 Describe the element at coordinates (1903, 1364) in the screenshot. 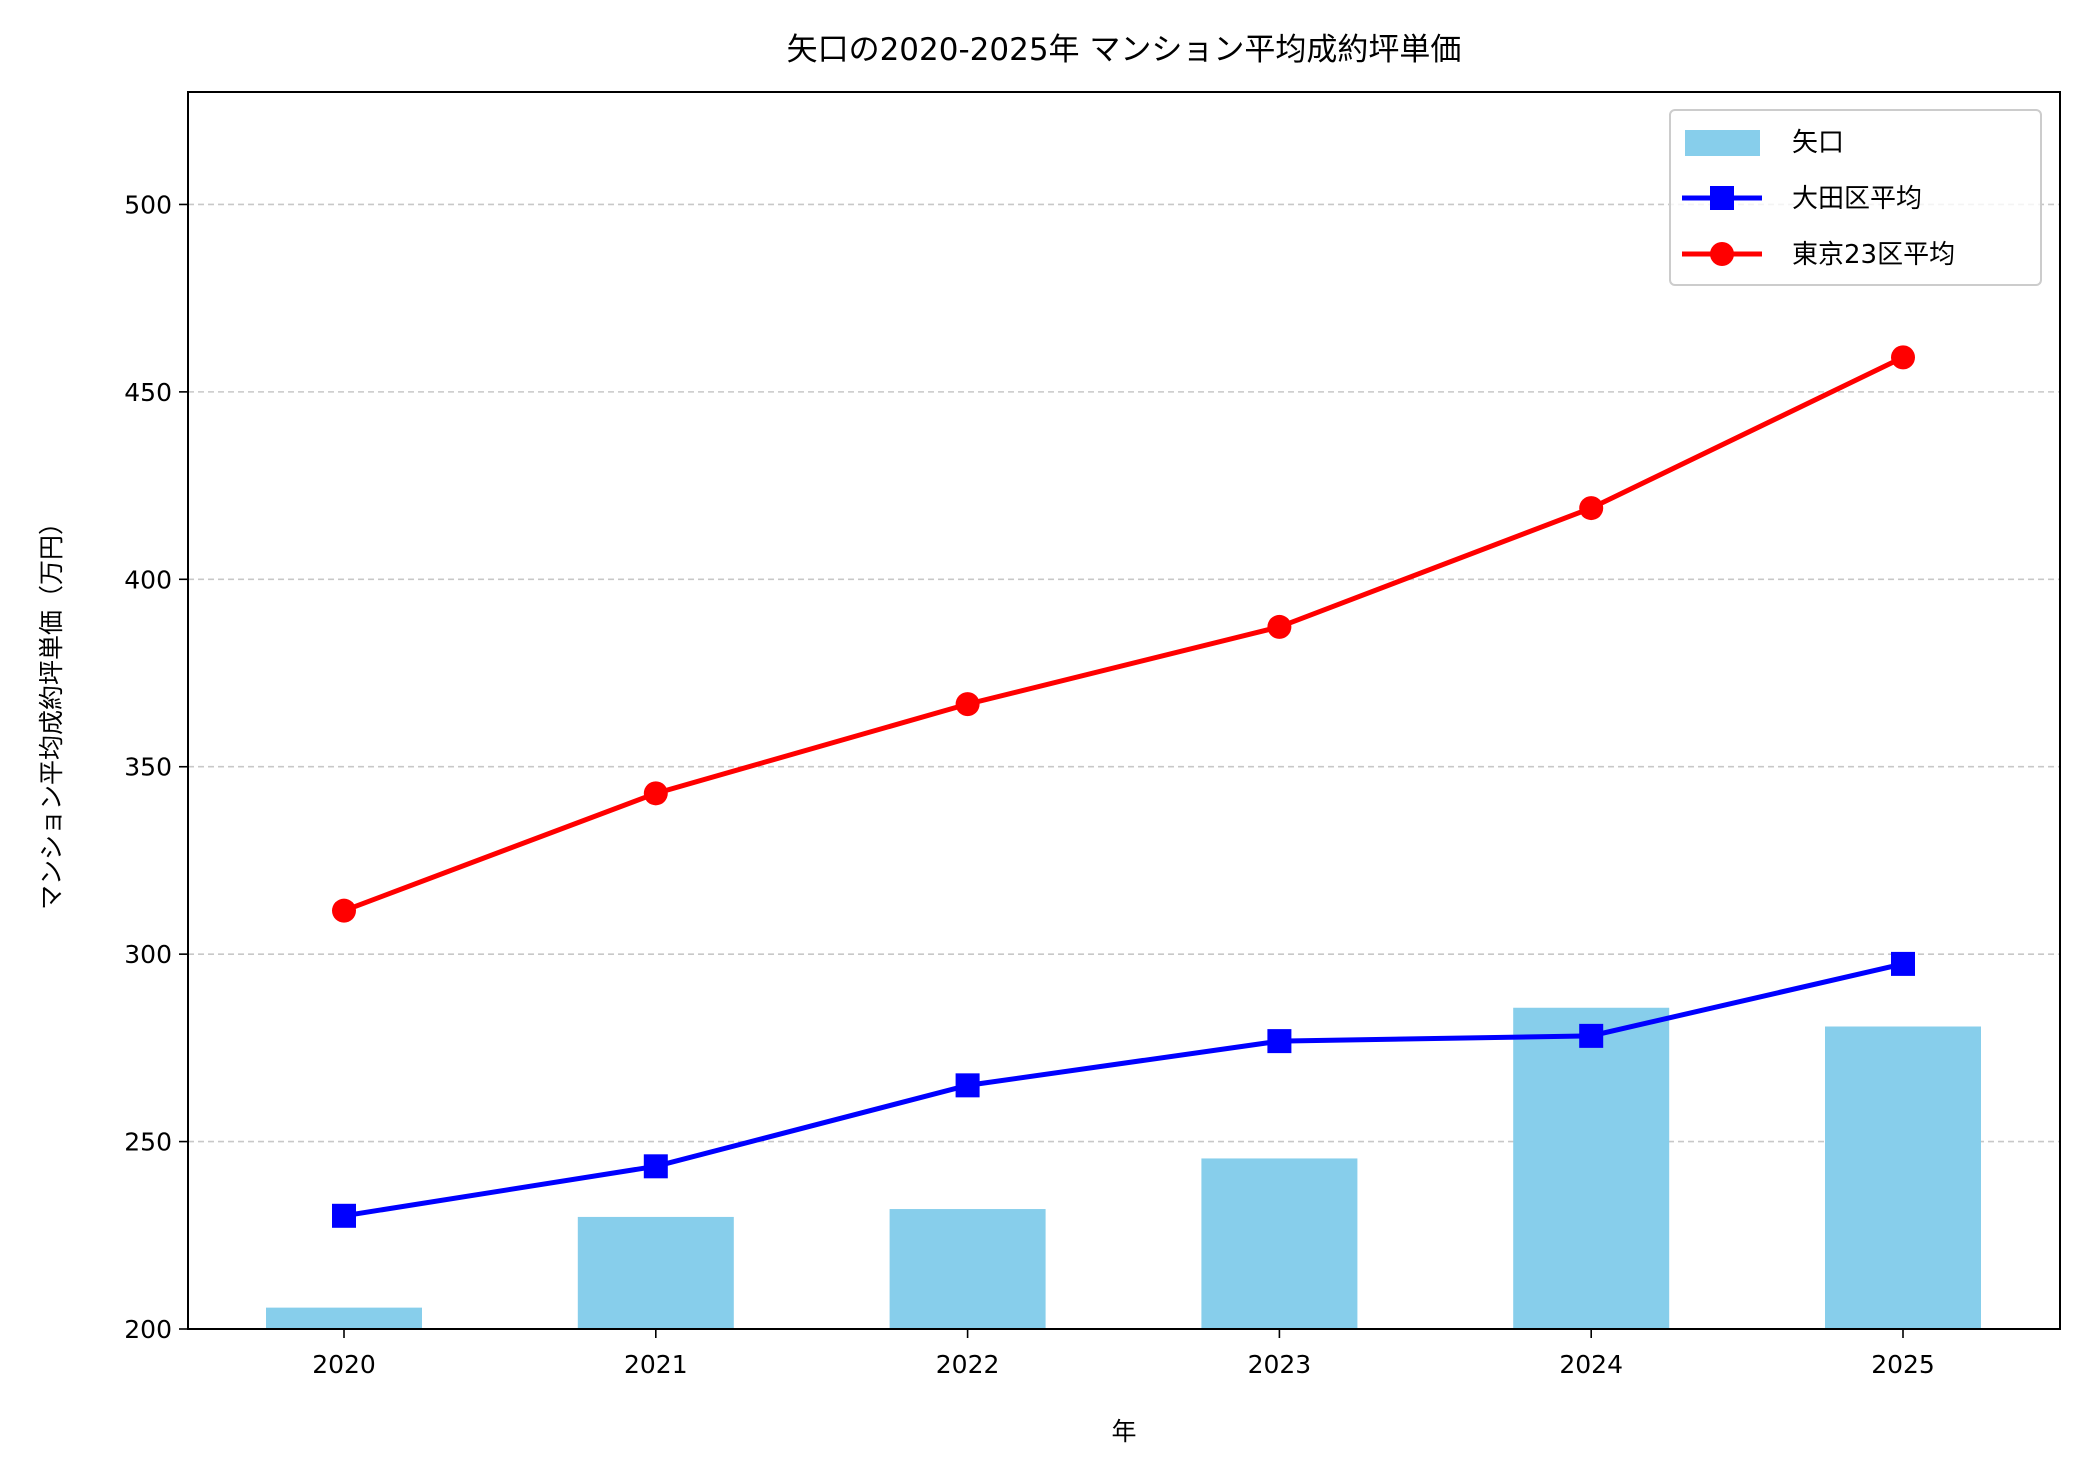

I see `x-tick-label: 2025` at that location.